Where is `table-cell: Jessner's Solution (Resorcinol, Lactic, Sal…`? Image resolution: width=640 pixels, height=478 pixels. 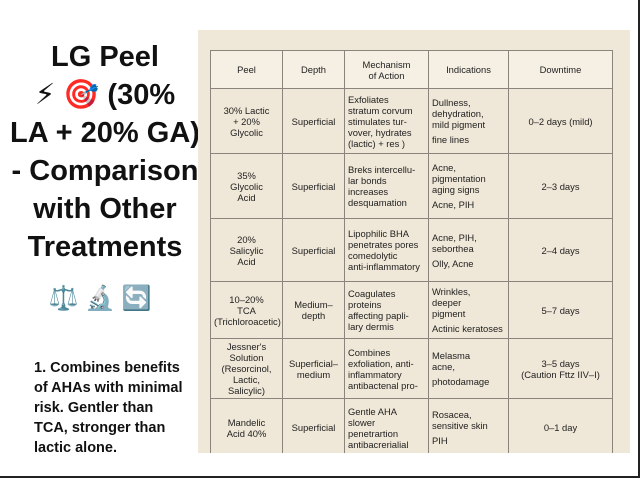
table-cell: Jessner's Solution (Resorcinol, Lactic, Sal… is located at coordinates (246, 368).